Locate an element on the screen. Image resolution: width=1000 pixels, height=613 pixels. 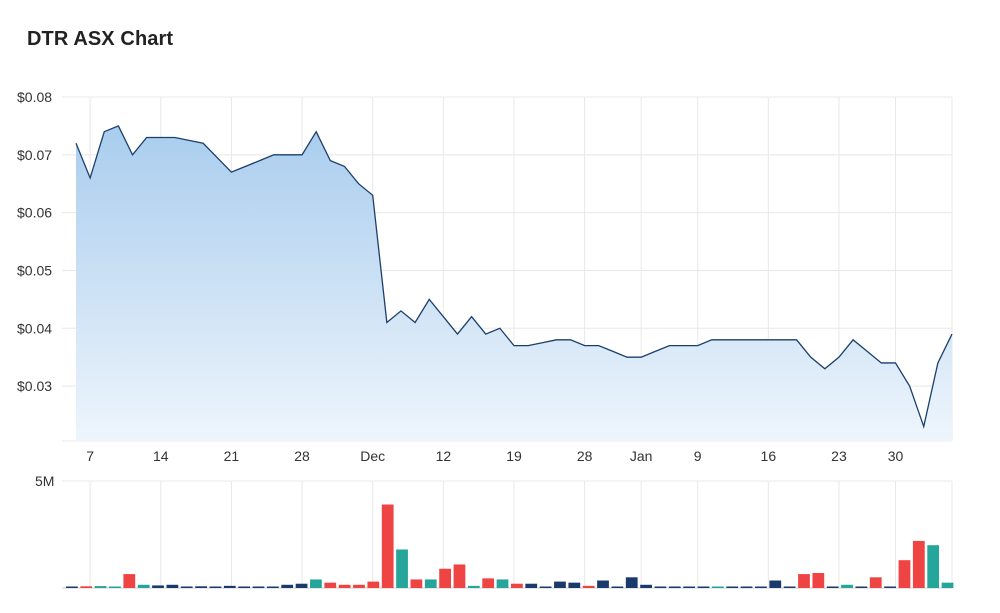
date-x-tick-label: 12 is located at coordinates (444, 456).